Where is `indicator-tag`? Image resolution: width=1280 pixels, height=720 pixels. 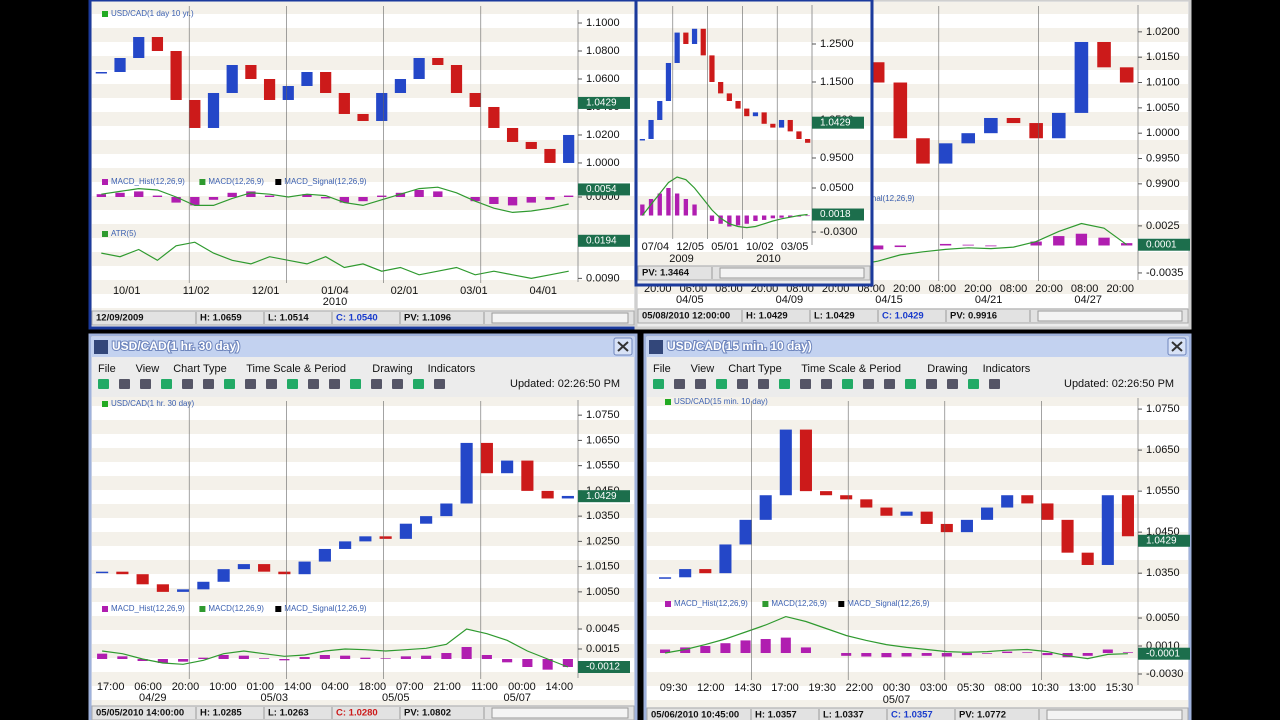 indicator-tag is located at coordinates (838, 214).